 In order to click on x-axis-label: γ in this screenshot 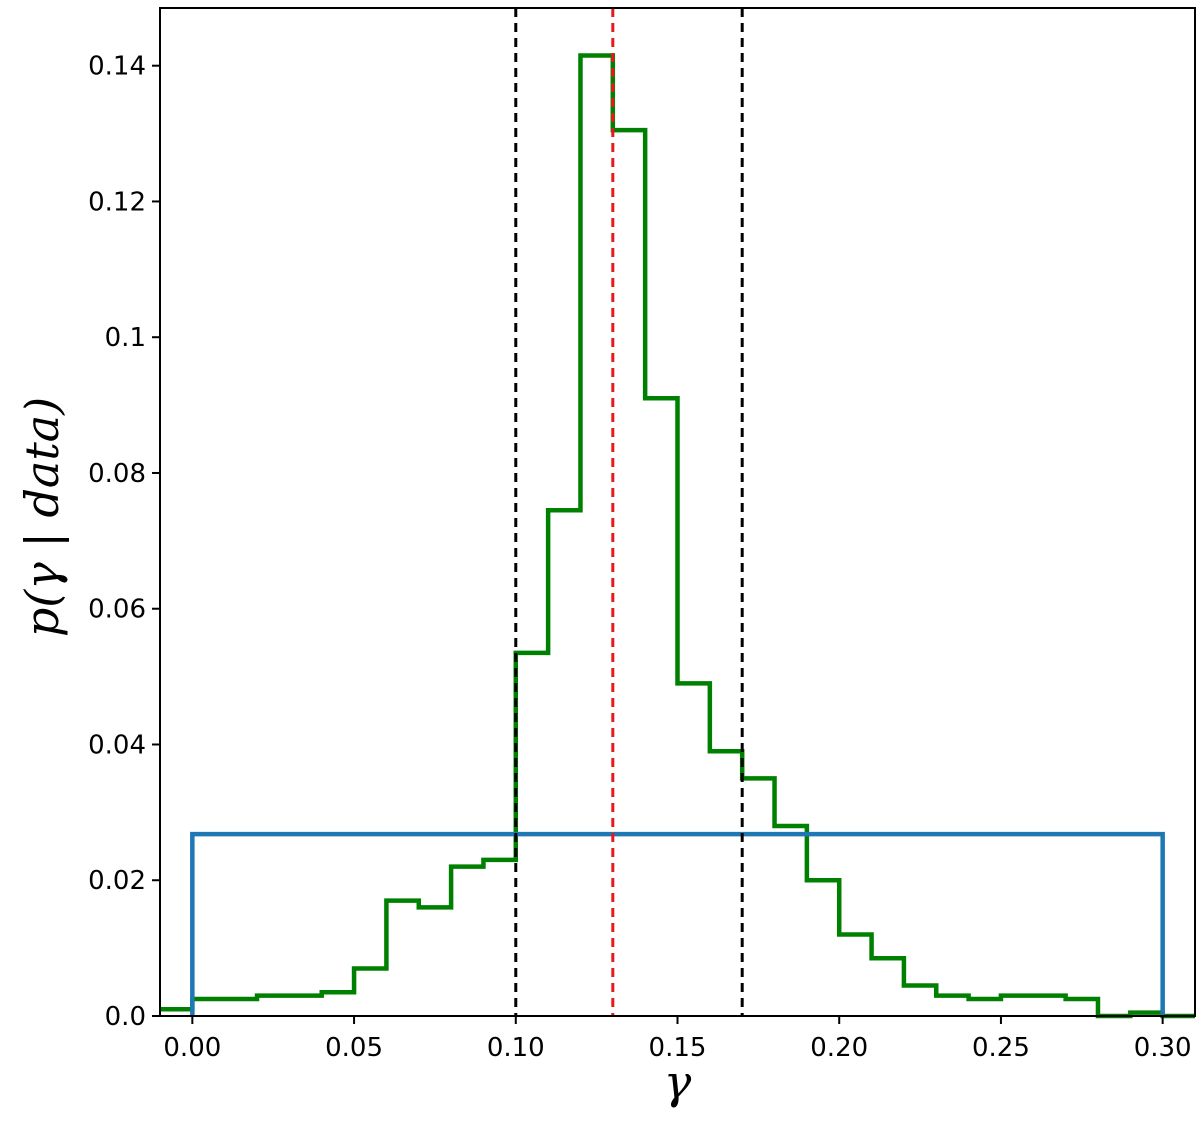, I will do `click(678, 1082)`.